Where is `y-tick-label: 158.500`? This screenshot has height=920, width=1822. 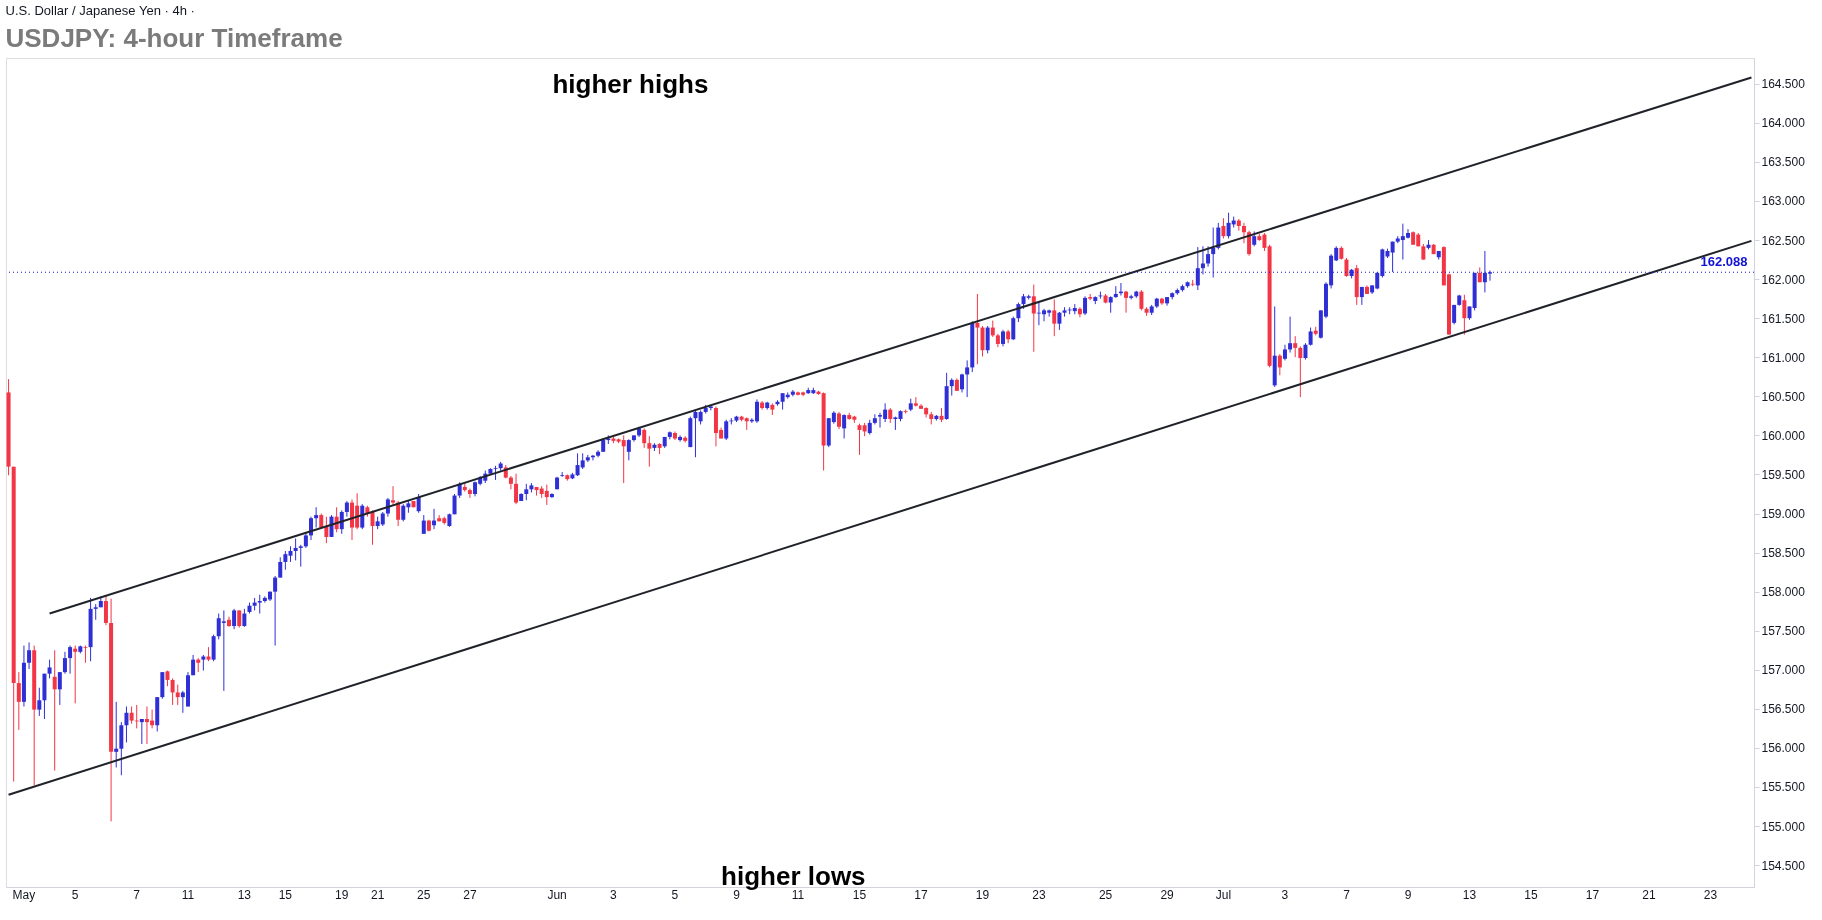
y-tick-label: 158.500 is located at coordinates (1783, 553).